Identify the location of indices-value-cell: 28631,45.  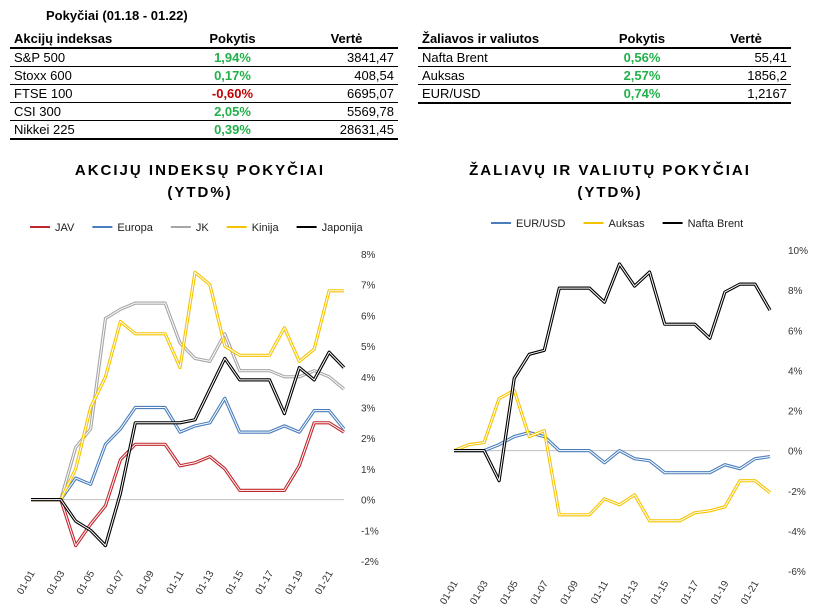
(346, 130).